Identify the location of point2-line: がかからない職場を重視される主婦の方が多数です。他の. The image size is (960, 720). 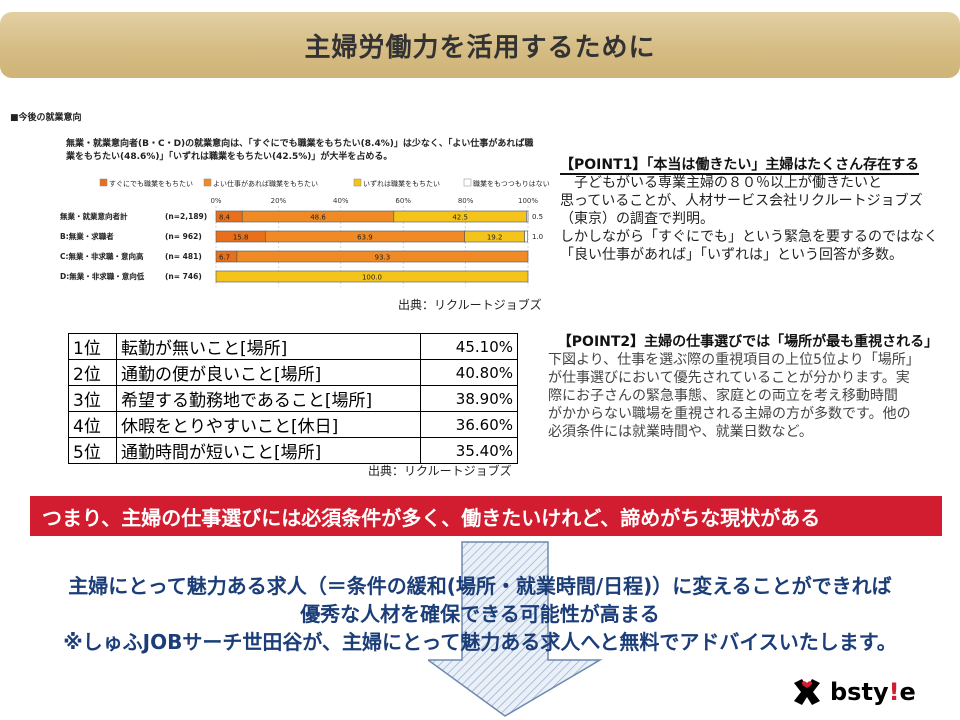
(729, 414).